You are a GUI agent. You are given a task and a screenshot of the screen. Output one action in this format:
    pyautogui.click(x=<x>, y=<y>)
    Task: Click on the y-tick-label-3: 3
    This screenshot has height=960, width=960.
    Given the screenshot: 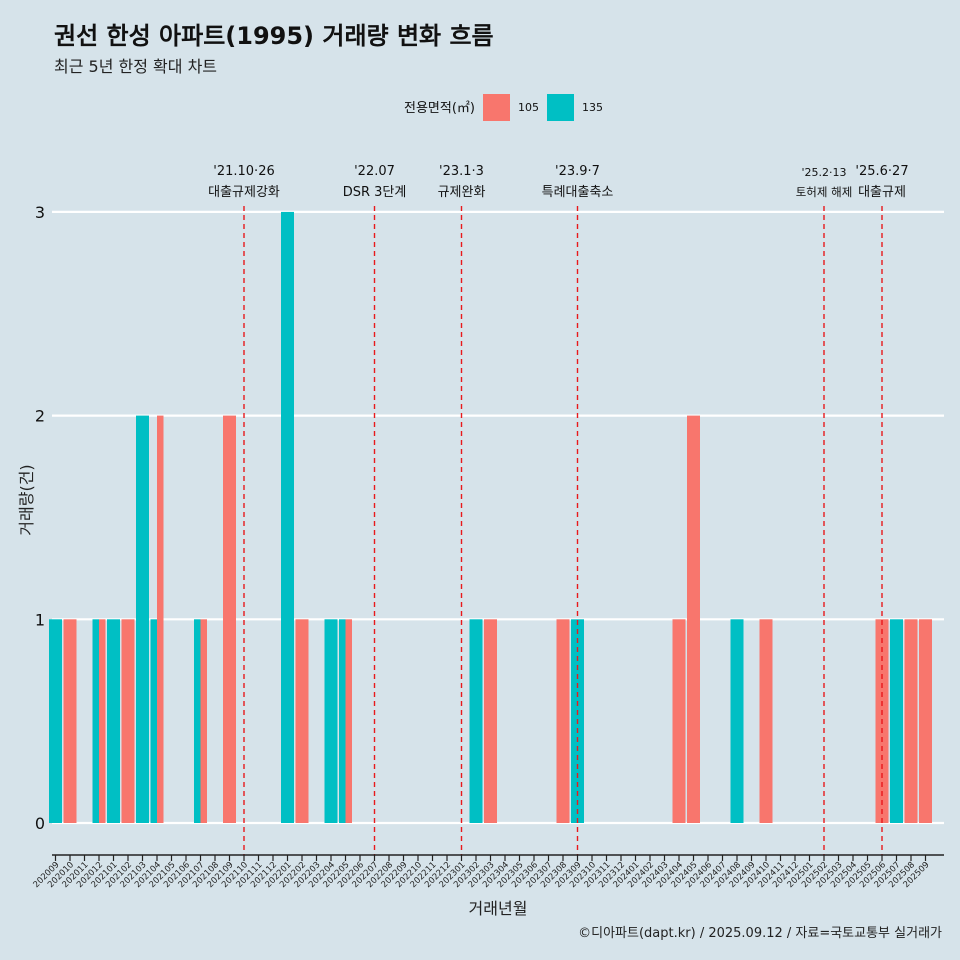 What is the action you would take?
    pyautogui.click(x=40, y=212)
    